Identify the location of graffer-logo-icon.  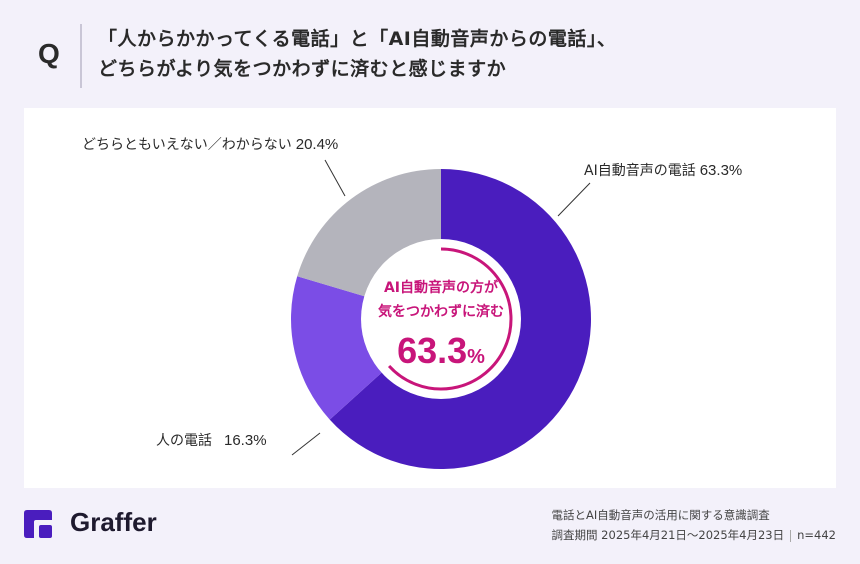
(38, 524).